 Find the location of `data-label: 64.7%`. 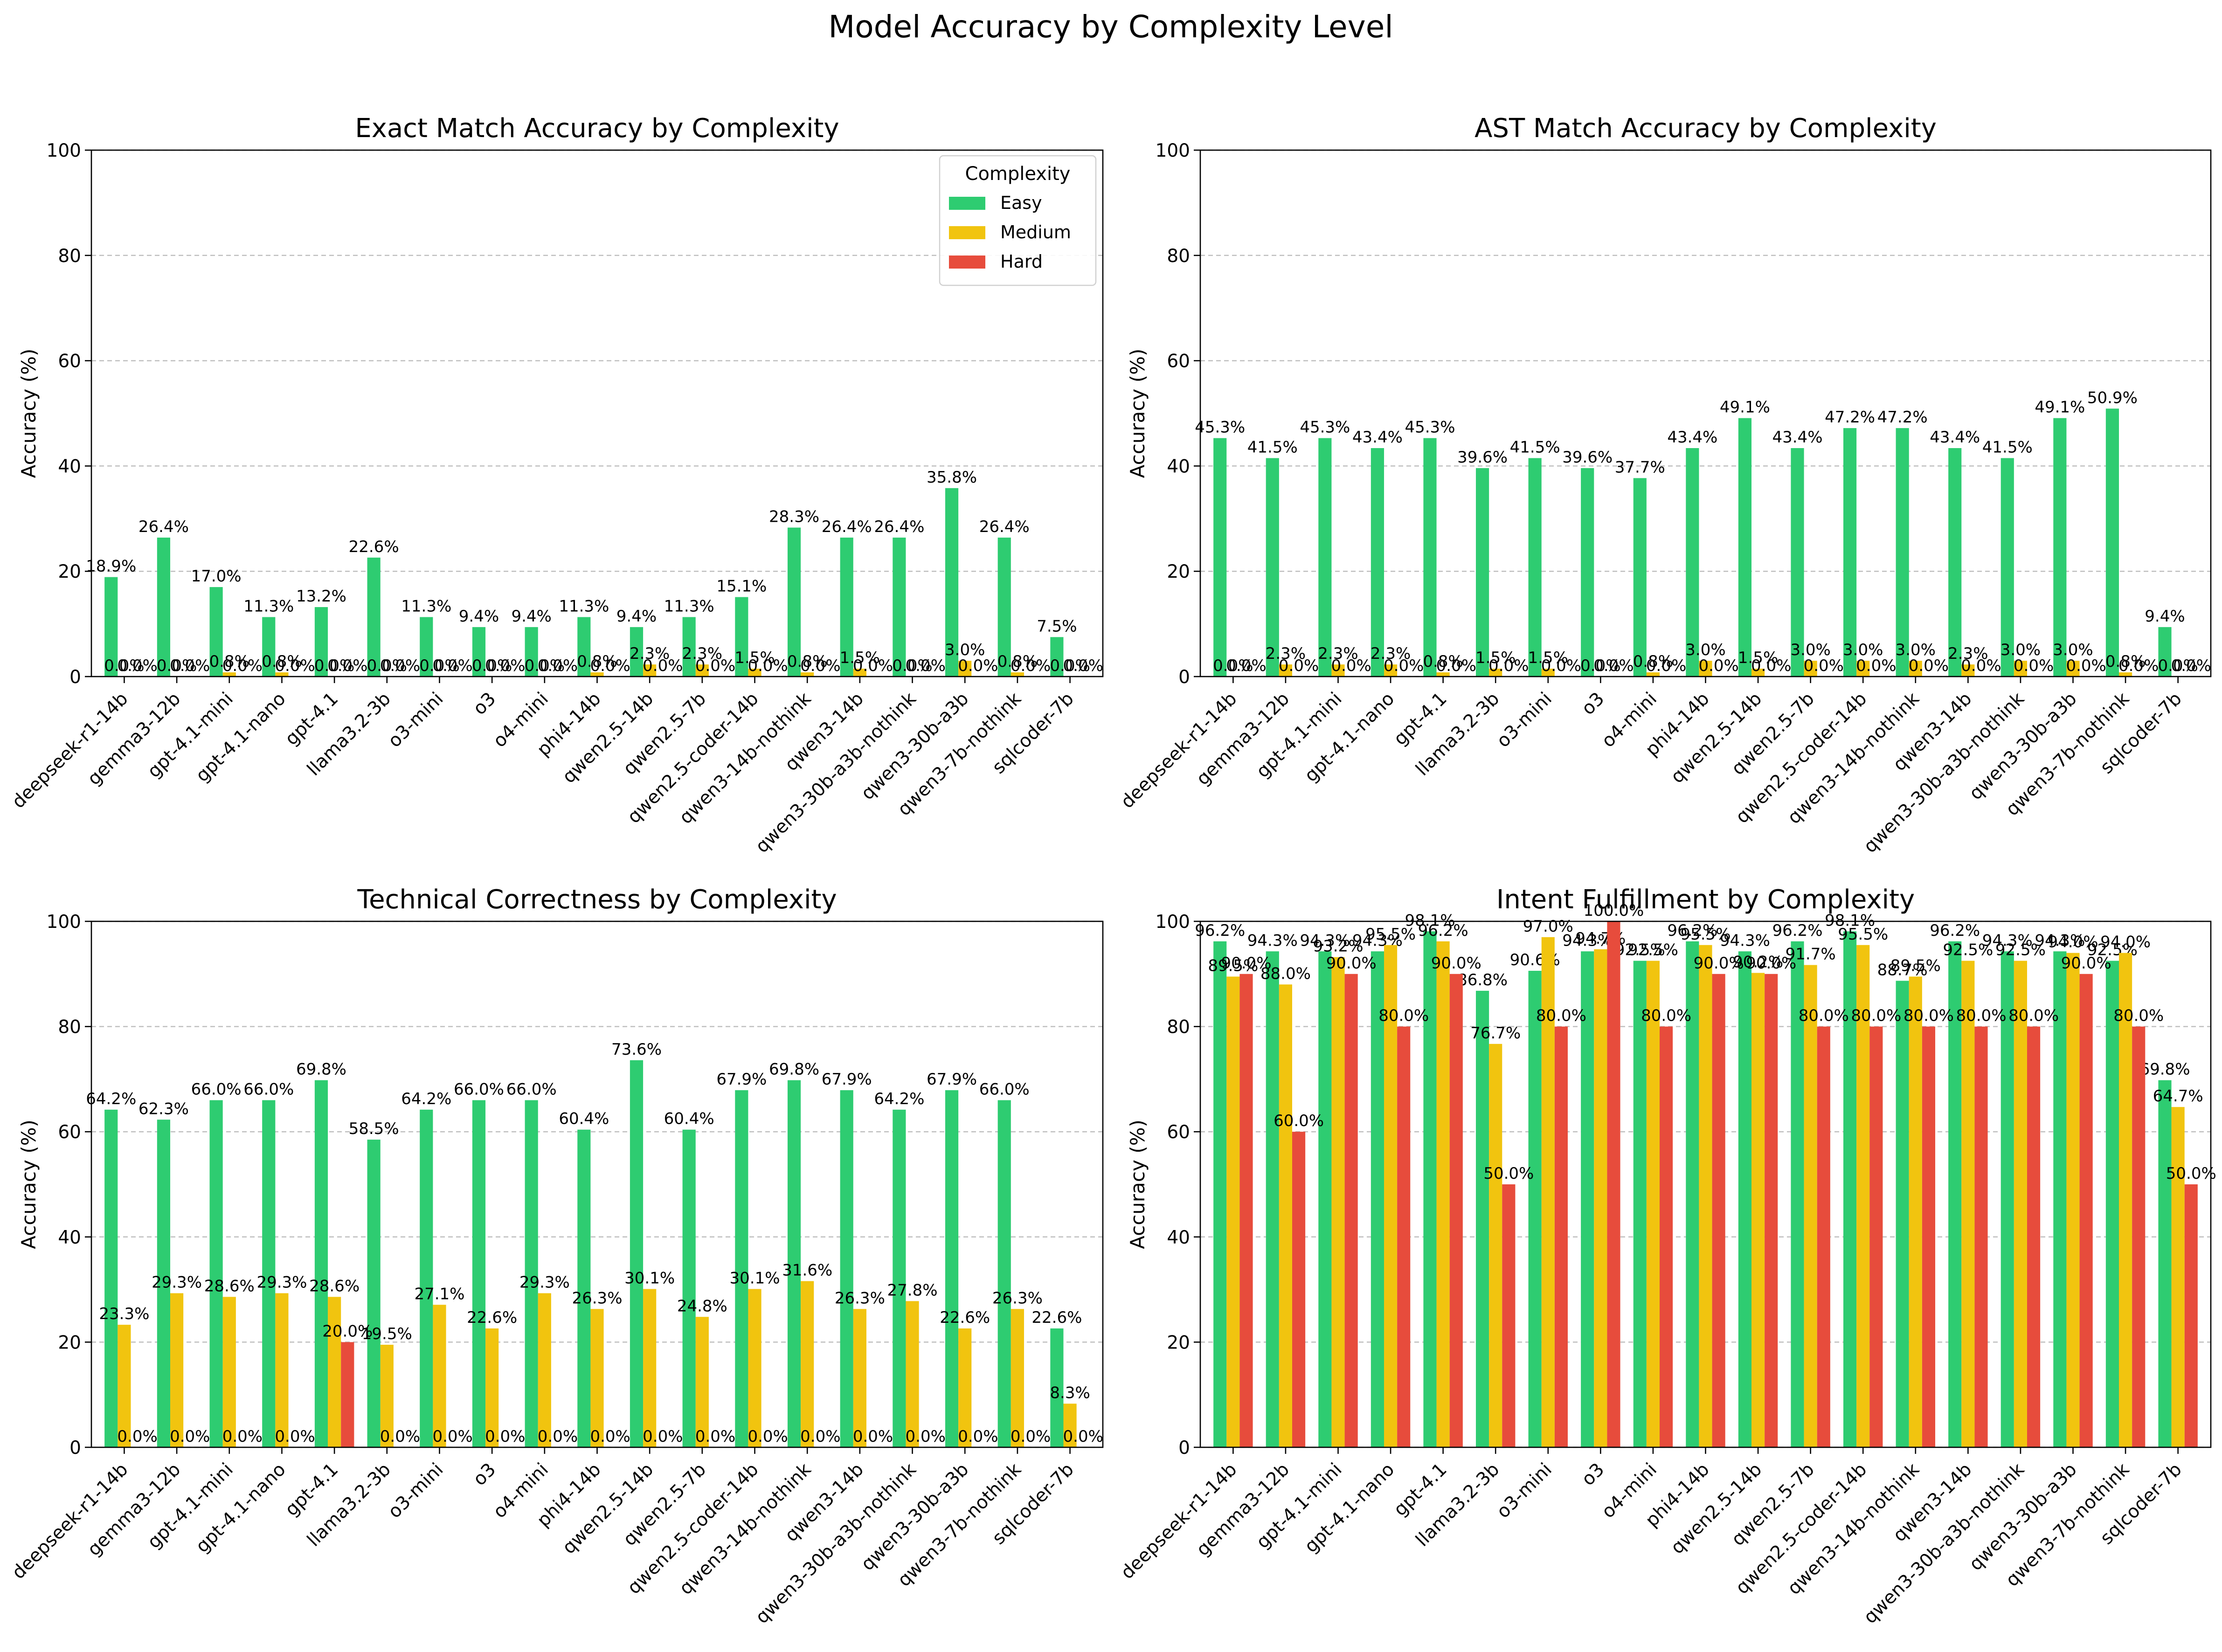

data-label: 64.7% is located at coordinates (2178, 1096).